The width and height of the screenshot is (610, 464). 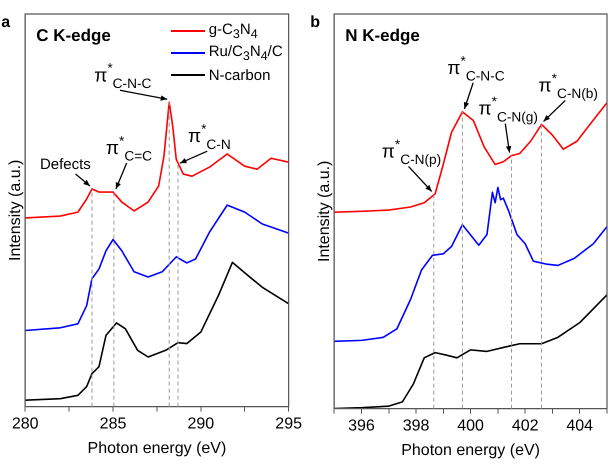 What do you see at coordinates (361, 426) in the screenshot?
I see `x-tick-label: 396` at bounding box center [361, 426].